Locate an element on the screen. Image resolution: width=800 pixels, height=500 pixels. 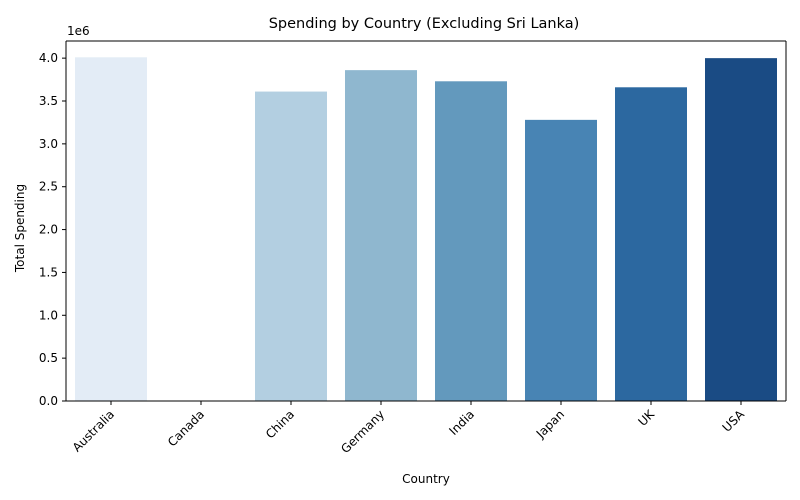
bar-japan is located at coordinates (561, 260).